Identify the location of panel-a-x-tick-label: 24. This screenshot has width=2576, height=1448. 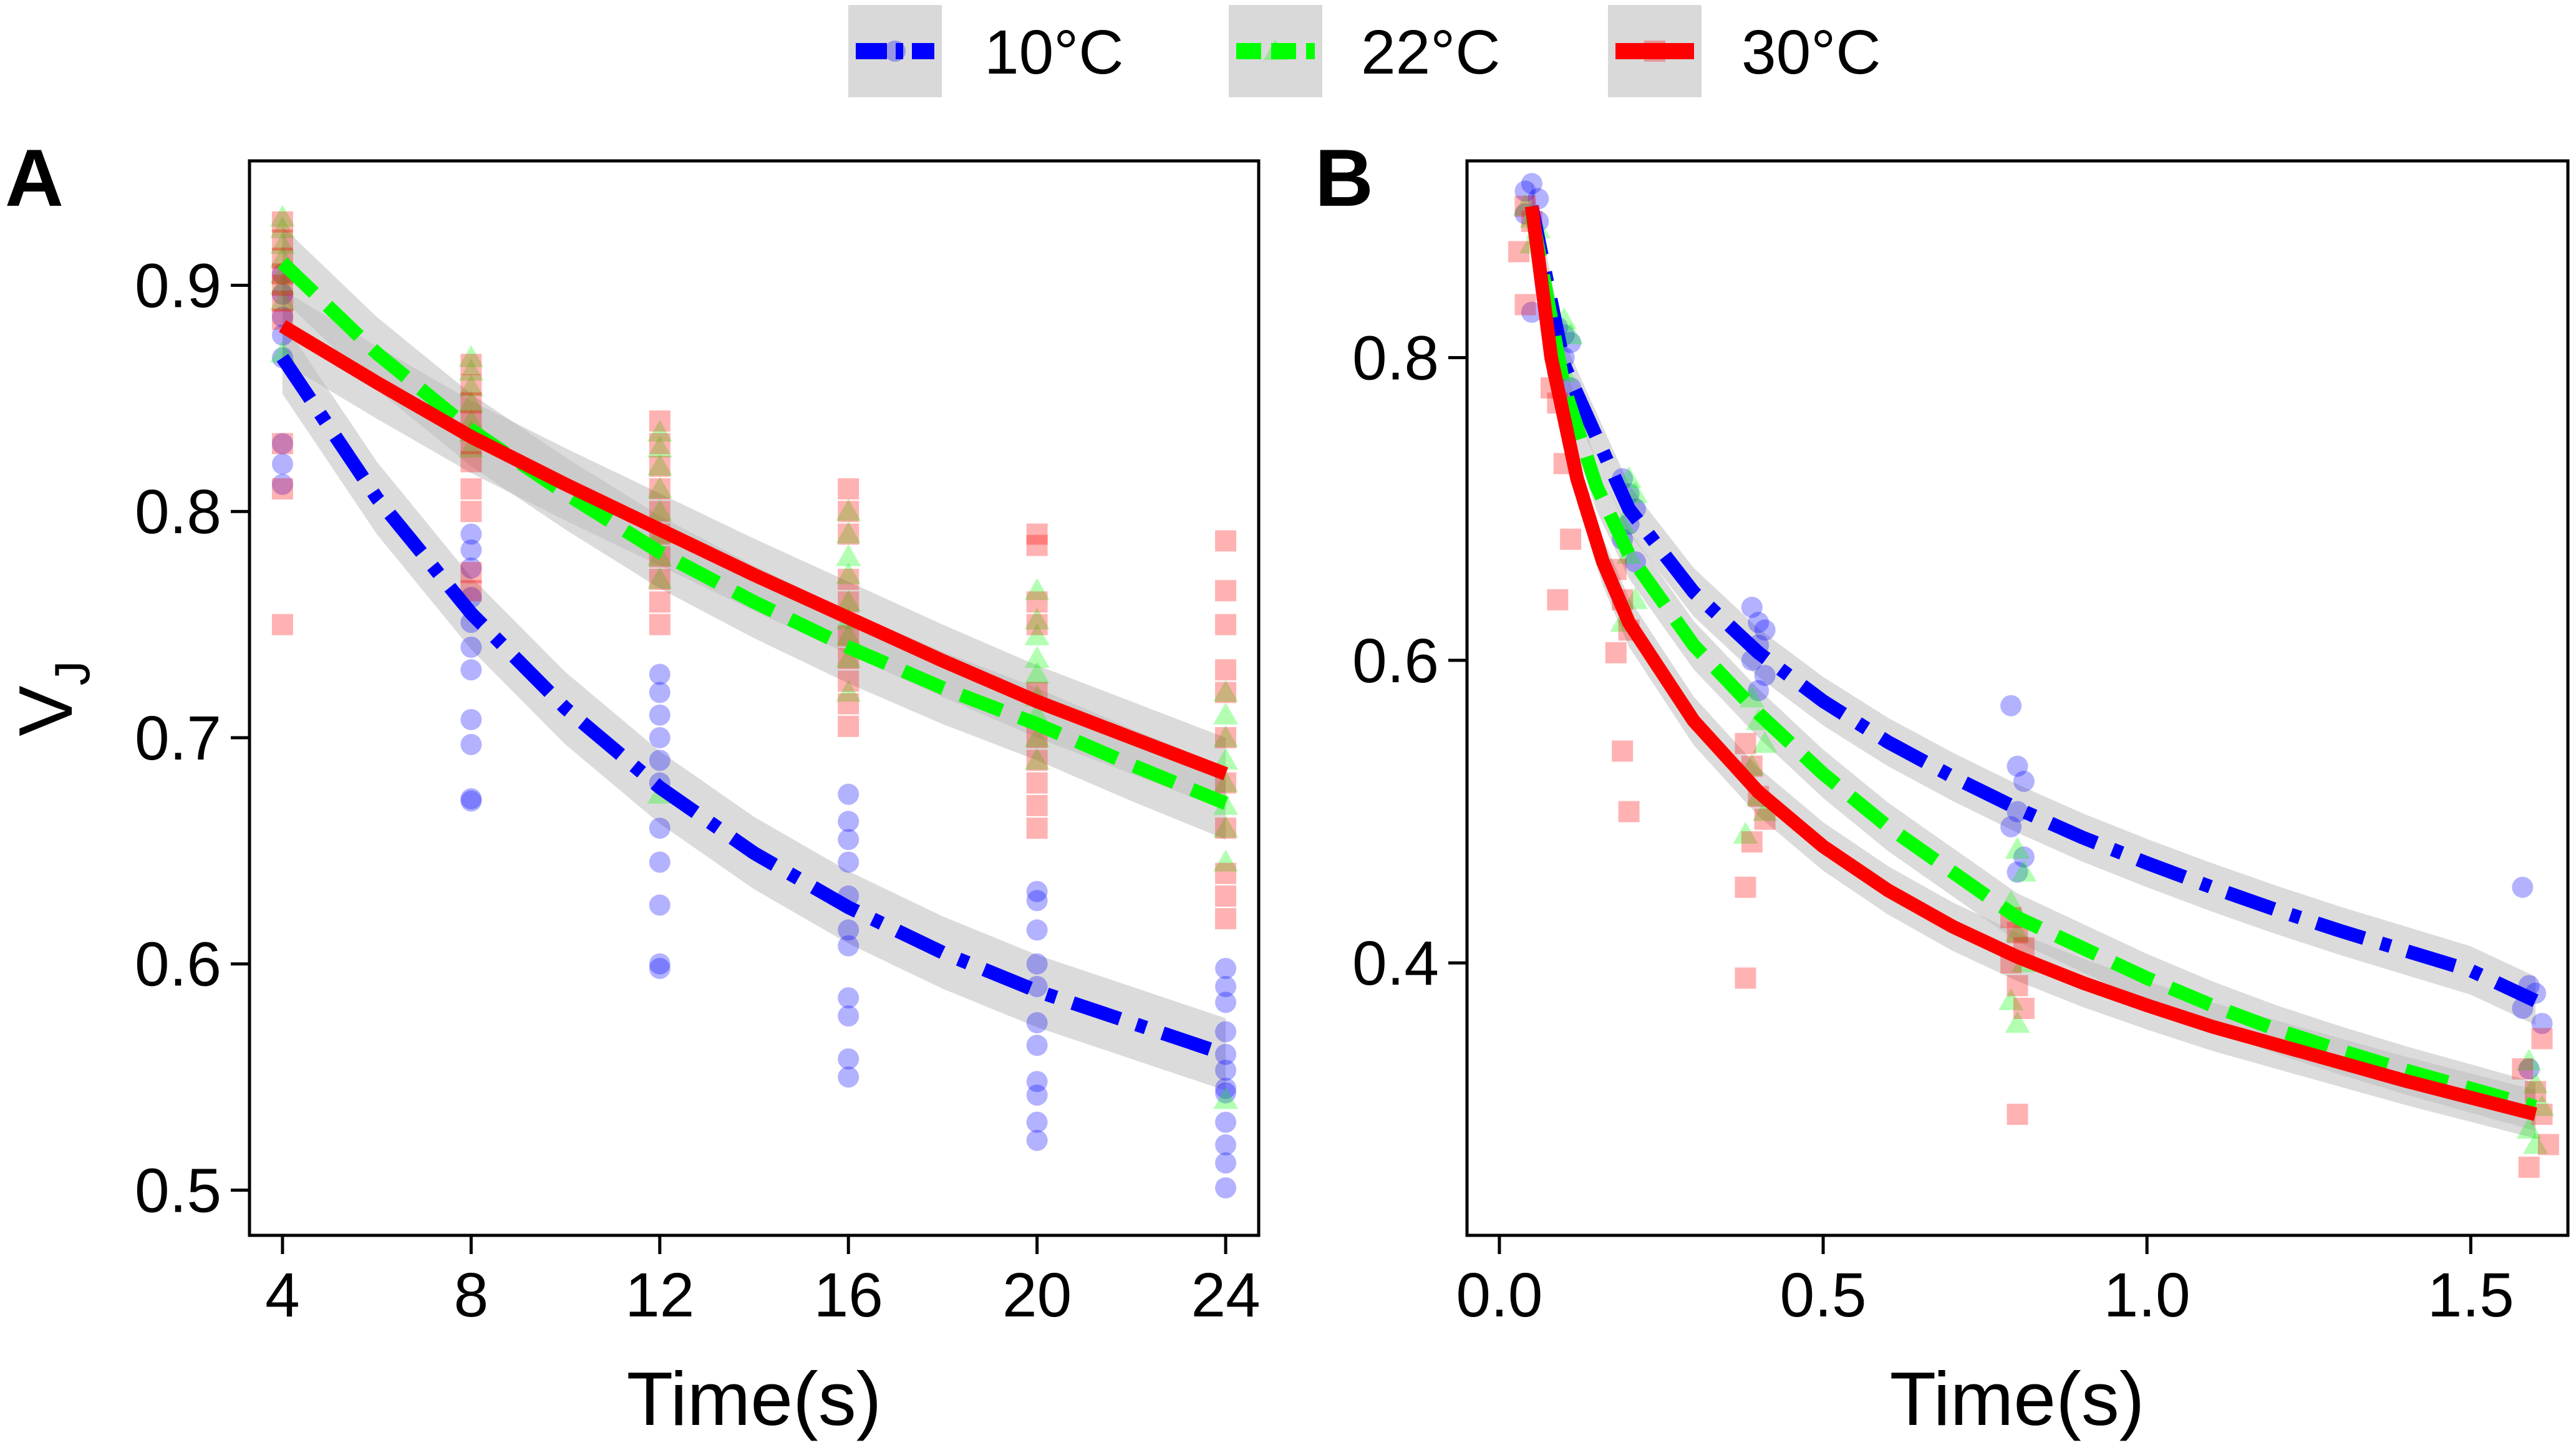
(1225, 1295).